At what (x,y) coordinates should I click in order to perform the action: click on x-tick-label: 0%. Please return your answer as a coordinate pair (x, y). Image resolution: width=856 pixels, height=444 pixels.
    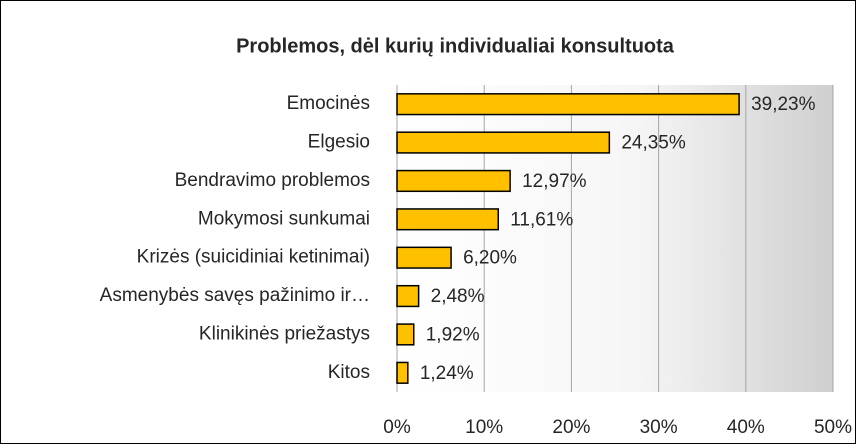
    Looking at the image, I should click on (397, 427).